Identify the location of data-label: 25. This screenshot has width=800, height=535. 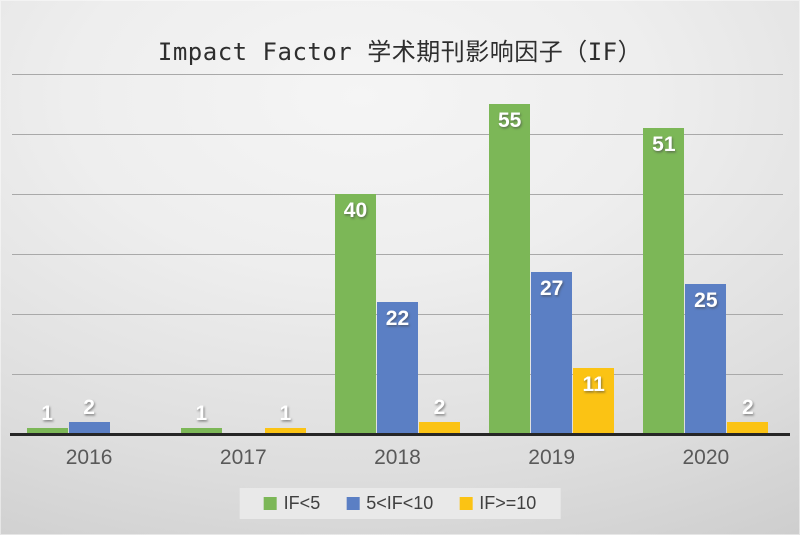
(706, 300).